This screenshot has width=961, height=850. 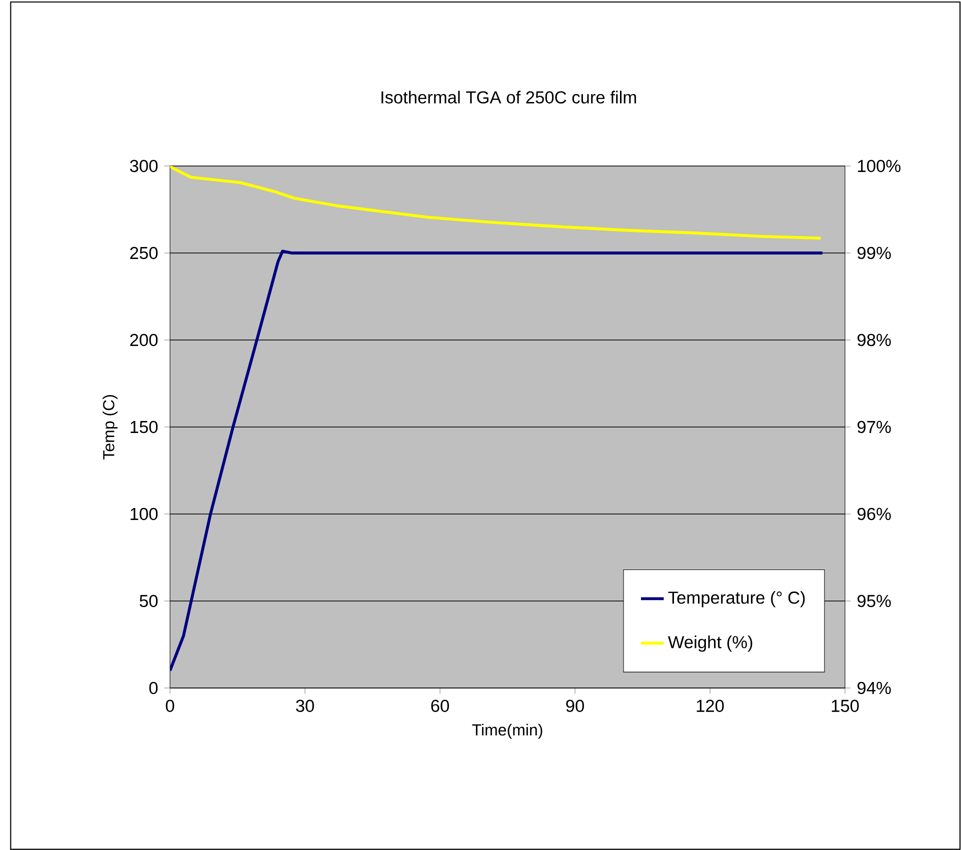 I want to click on x-tick-label: 30, so click(x=305, y=706).